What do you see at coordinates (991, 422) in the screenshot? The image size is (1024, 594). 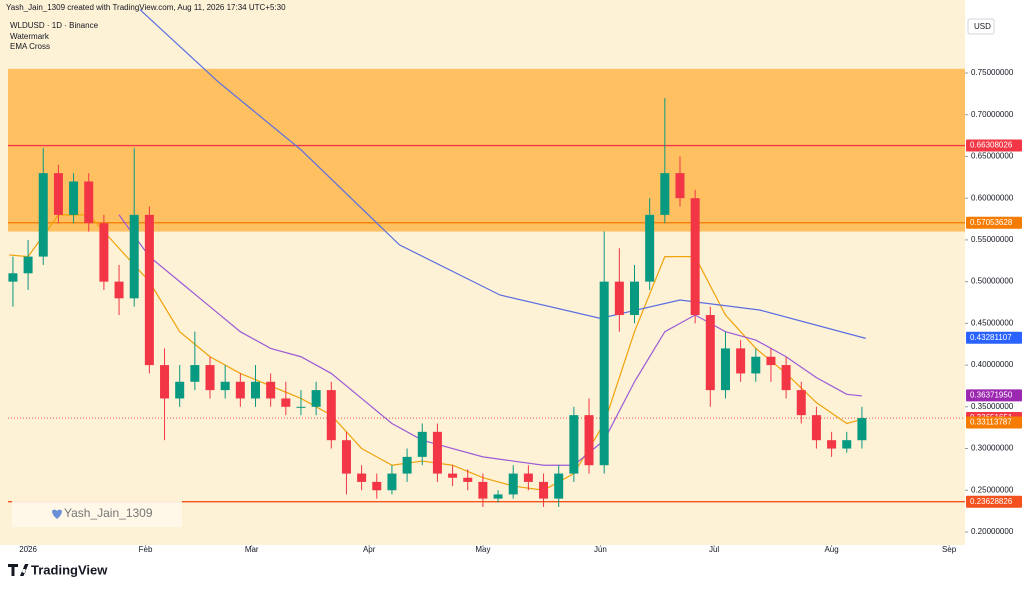 I see `price-label: 0.33113787` at bounding box center [991, 422].